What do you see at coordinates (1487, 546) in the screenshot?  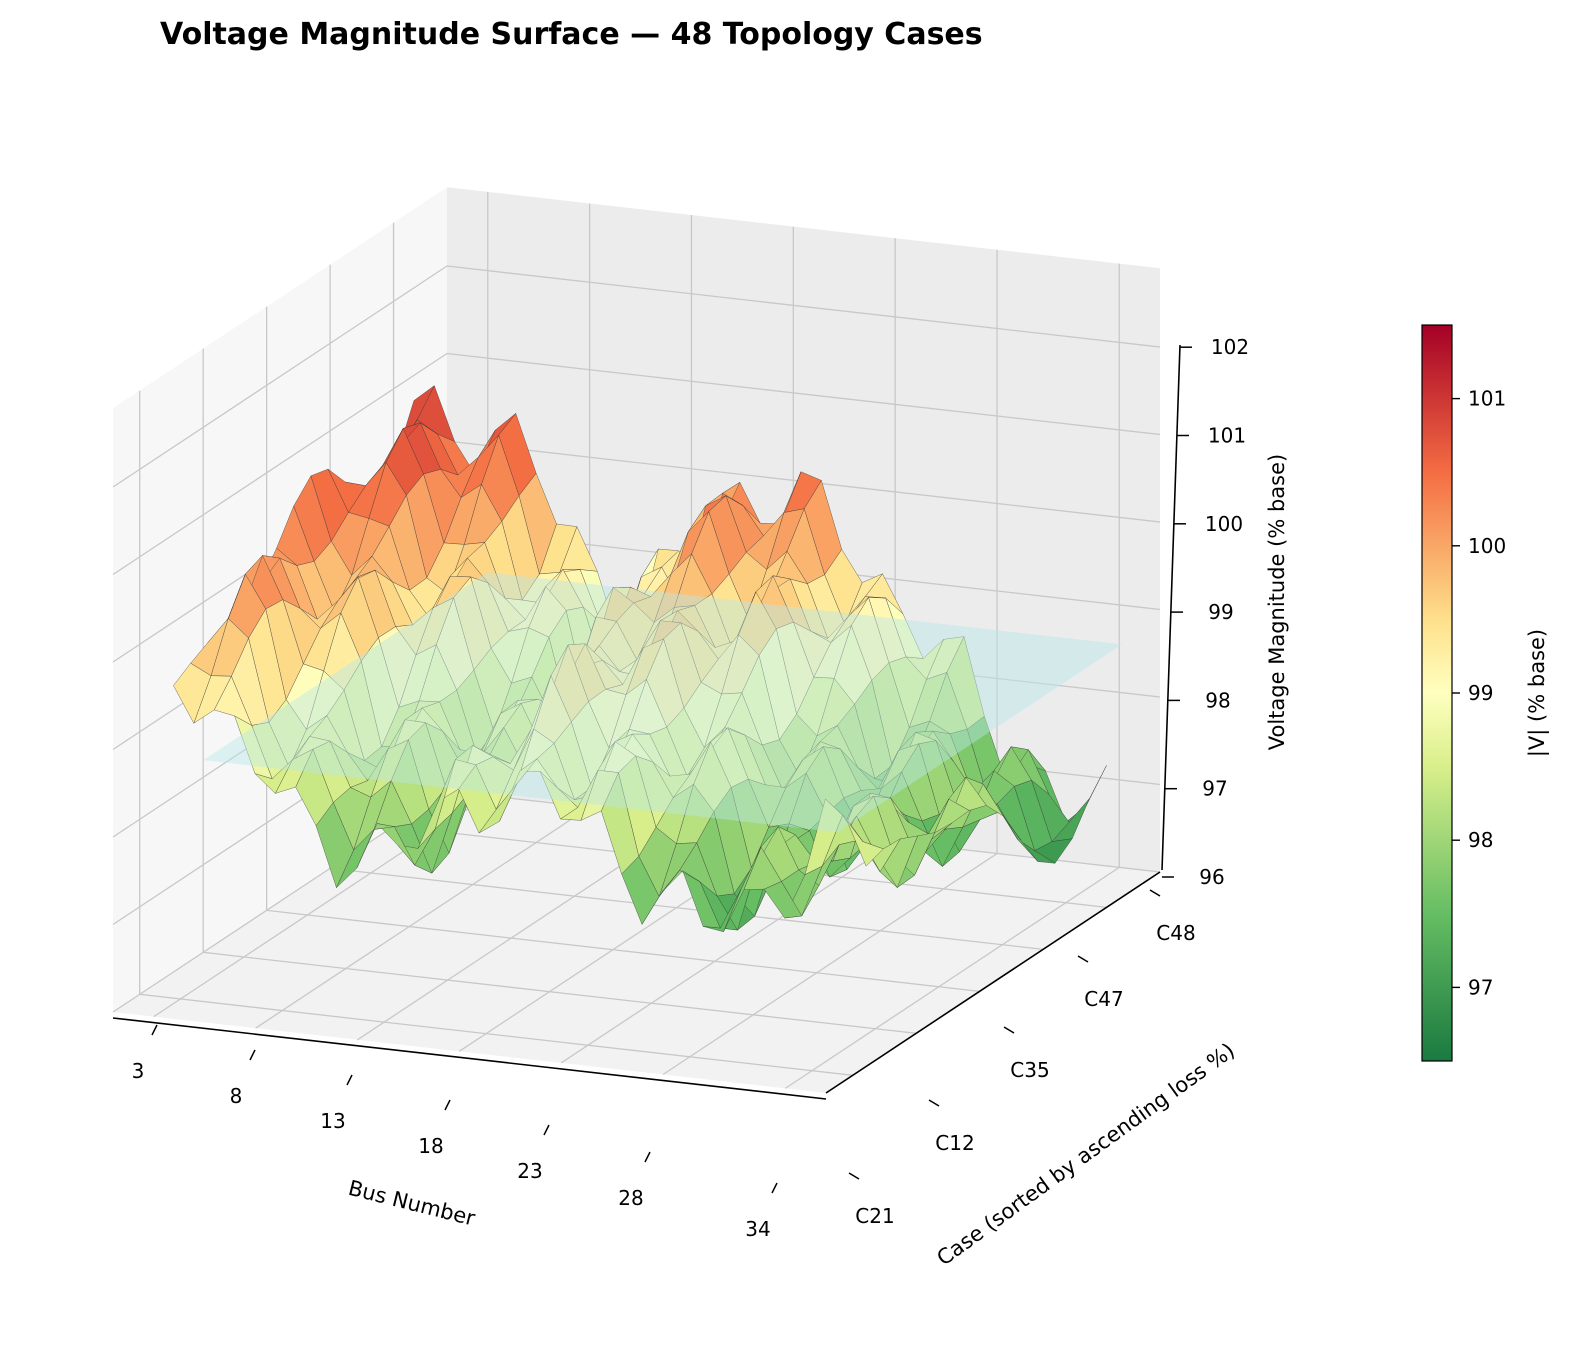 I see `colorbar-tick-label: 100` at bounding box center [1487, 546].